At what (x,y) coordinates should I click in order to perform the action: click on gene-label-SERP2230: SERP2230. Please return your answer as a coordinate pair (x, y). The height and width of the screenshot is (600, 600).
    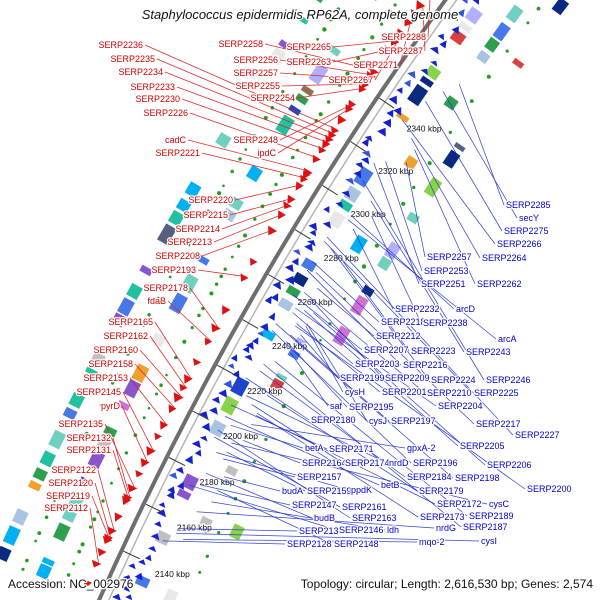
    Looking at the image, I should click on (157, 99).